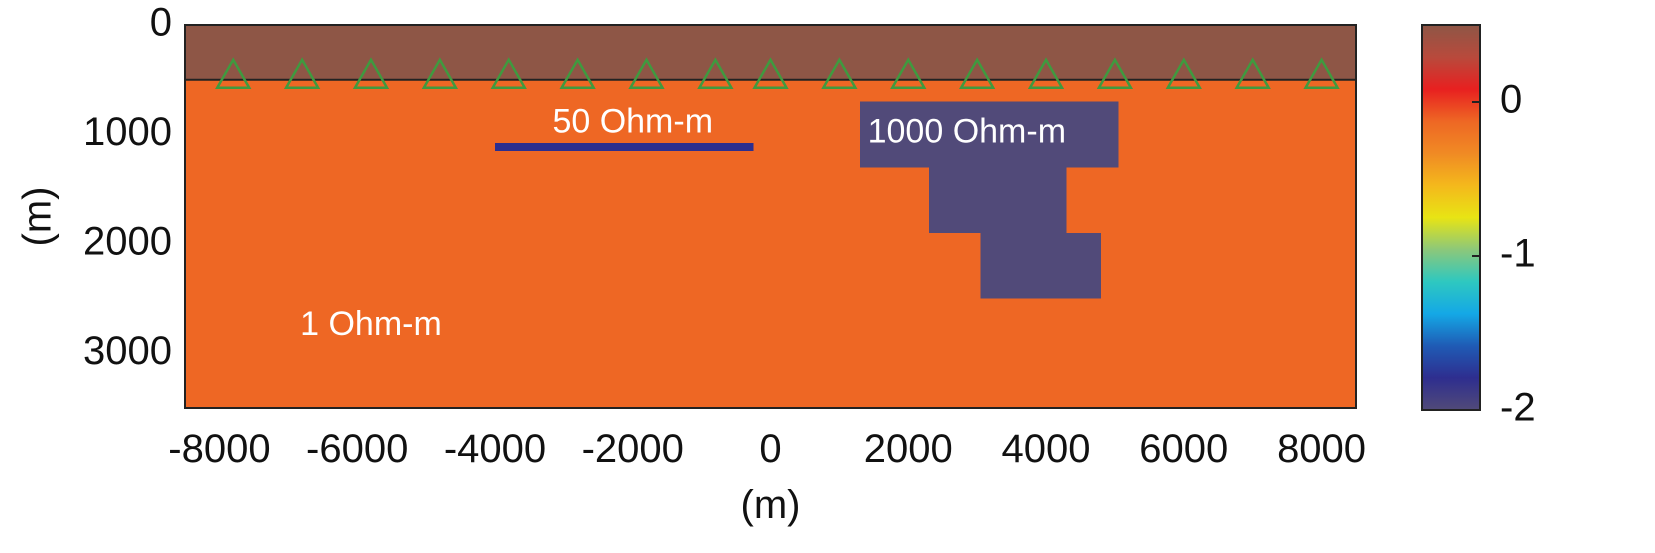 Image resolution: width=1655 pixels, height=553 pixels. Describe the element at coordinates (632, 121) in the screenshot. I see `annotation-label: 50 Ohm-m` at that location.